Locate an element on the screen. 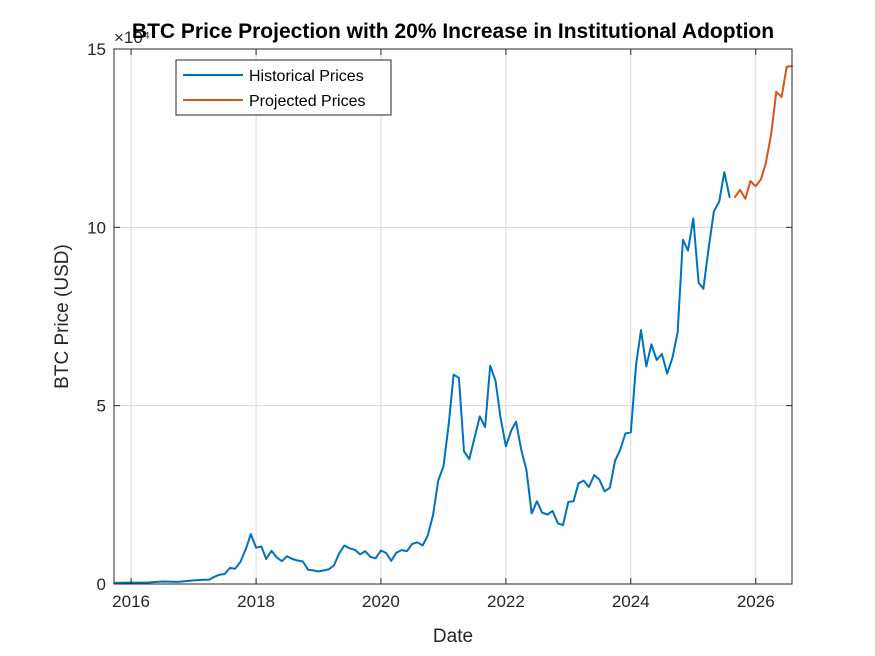  x-tick-label: 2022 is located at coordinates (506, 601).